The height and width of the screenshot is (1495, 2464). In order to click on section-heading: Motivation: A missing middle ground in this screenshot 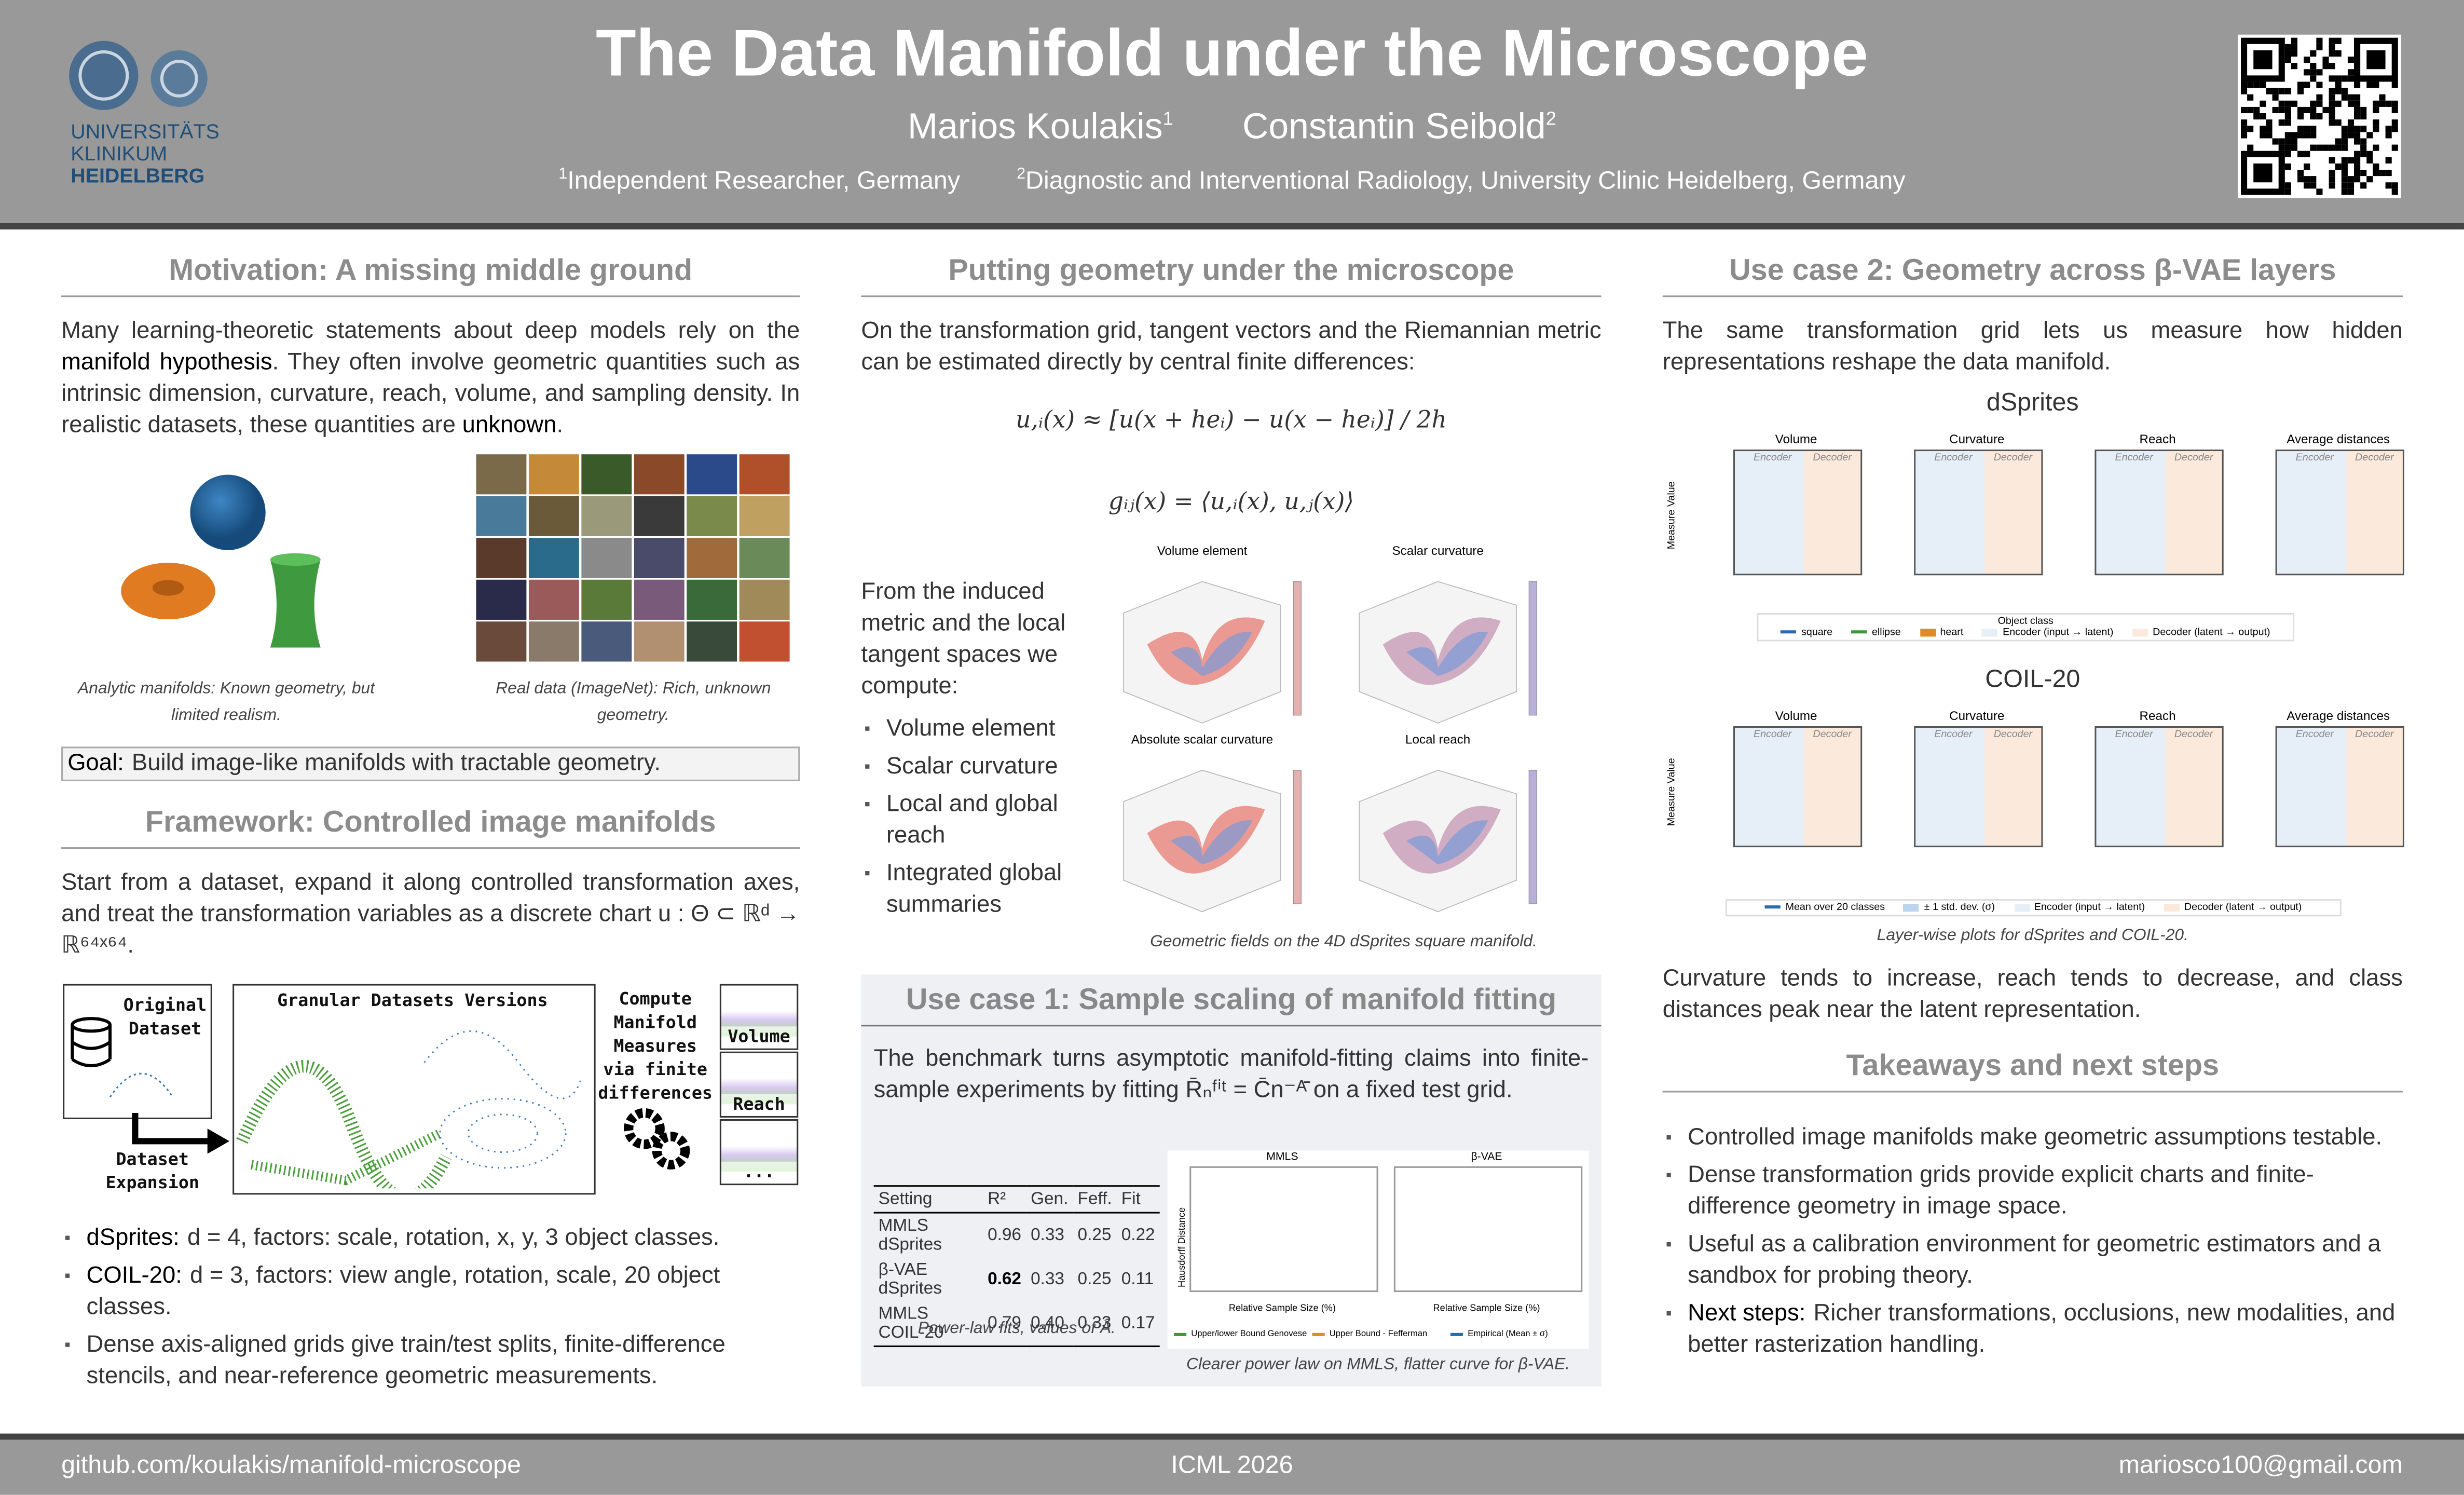, I will do `click(430, 276)`.